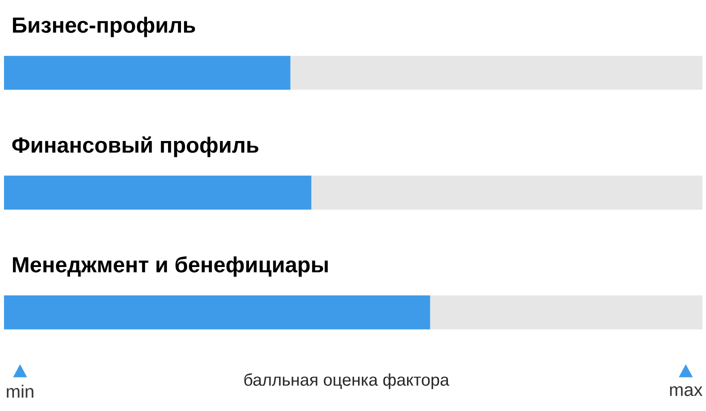 This screenshot has width=706, height=411. What do you see at coordinates (20, 391) in the screenshot?
I see `text: min` at bounding box center [20, 391].